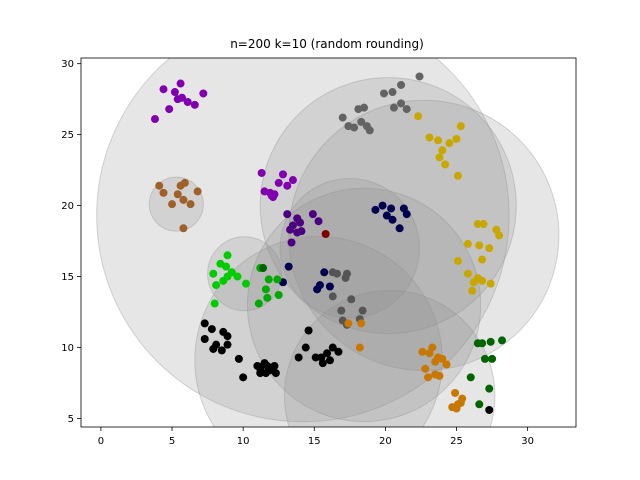 The width and height of the screenshot is (640, 480). Describe the element at coordinates (67, 135) in the screenshot. I see `y-tick-label: 25` at that location.